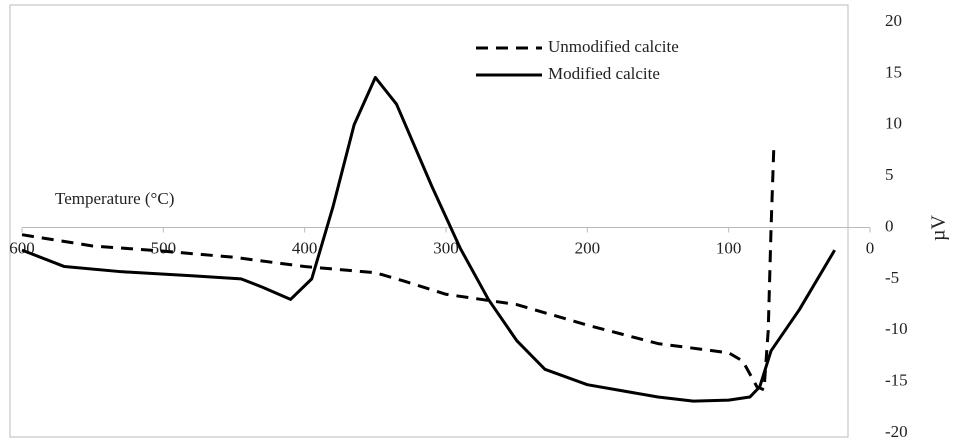 Image resolution: width=959 pixels, height=442 pixels. Describe the element at coordinates (446, 247) in the screenshot. I see `x-tick-label: 300` at that location.